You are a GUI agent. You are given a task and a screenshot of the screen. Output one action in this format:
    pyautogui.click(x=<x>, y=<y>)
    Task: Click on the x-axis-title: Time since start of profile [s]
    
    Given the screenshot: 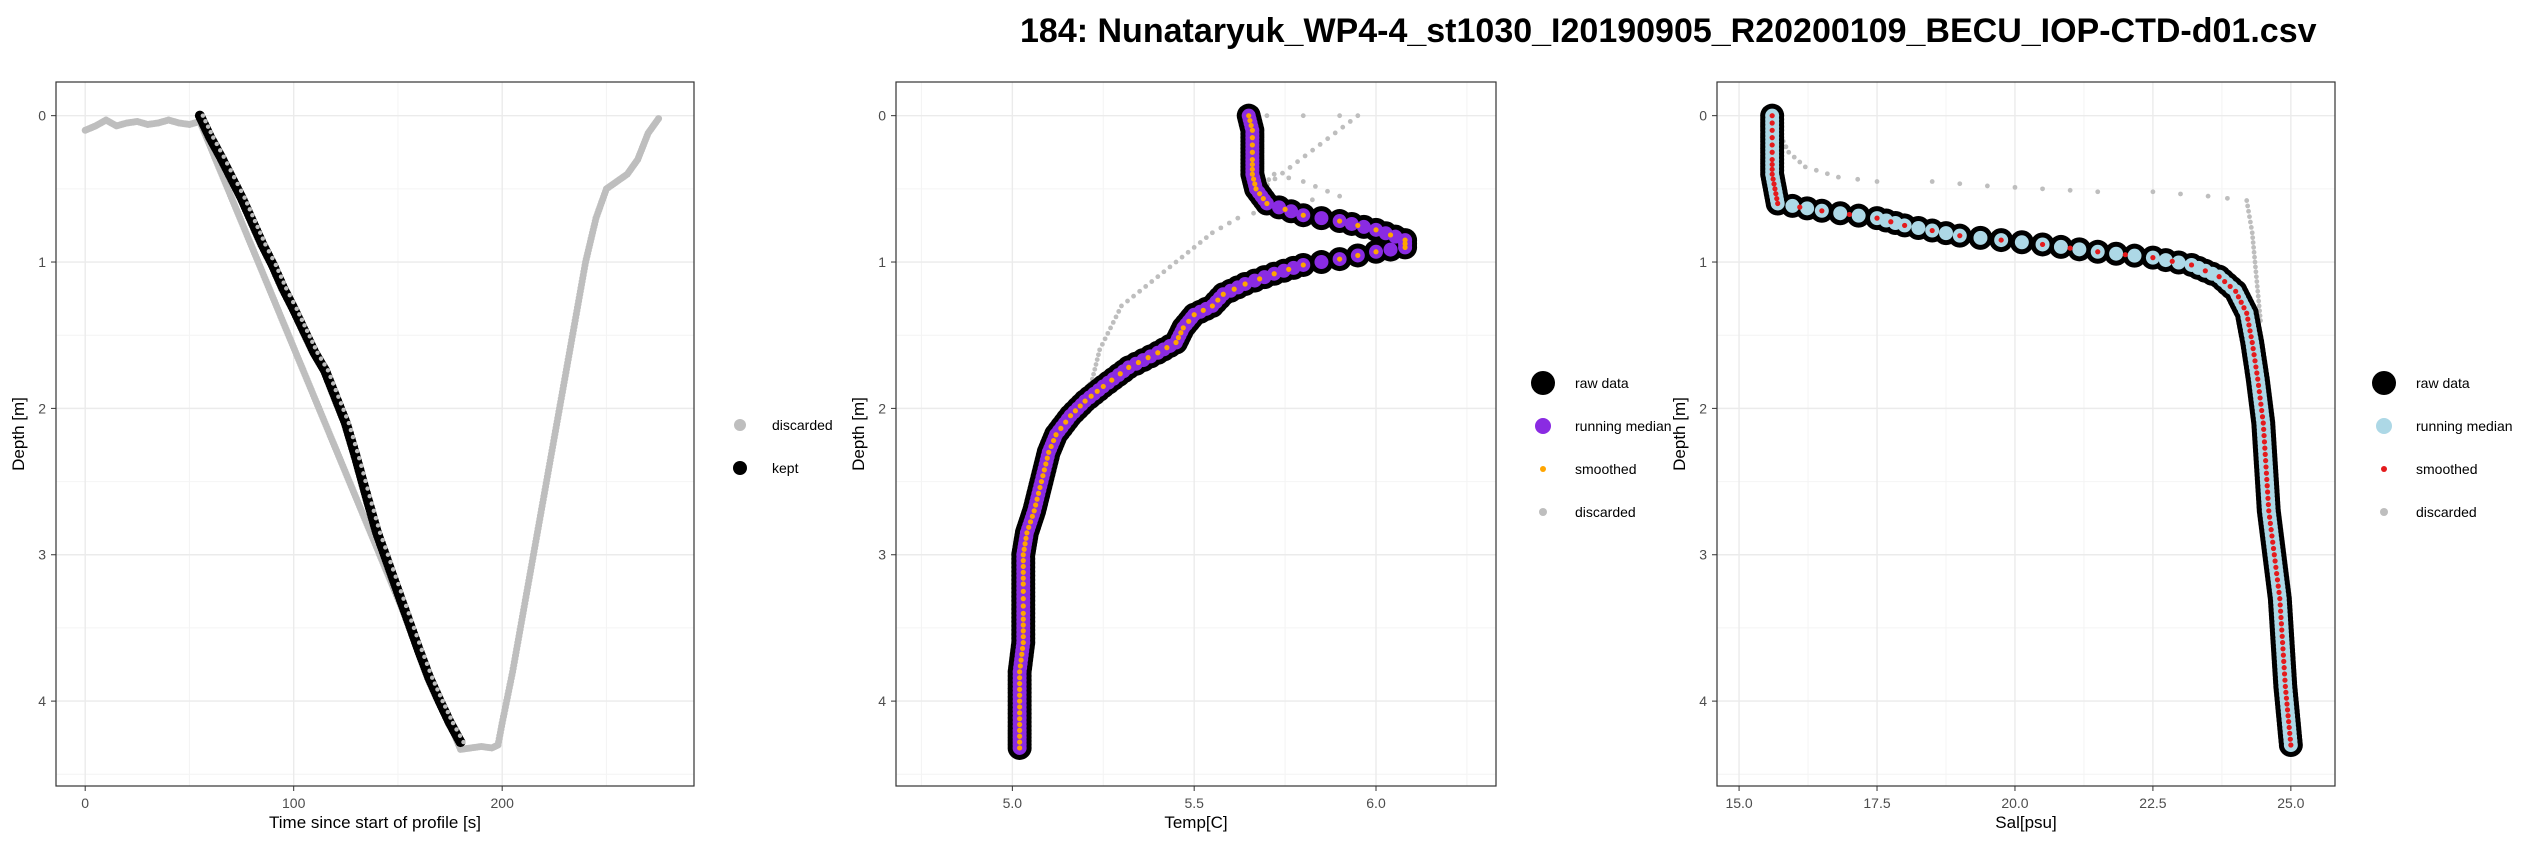 What is the action you would take?
    pyautogui.click(x=375, y=822)
    